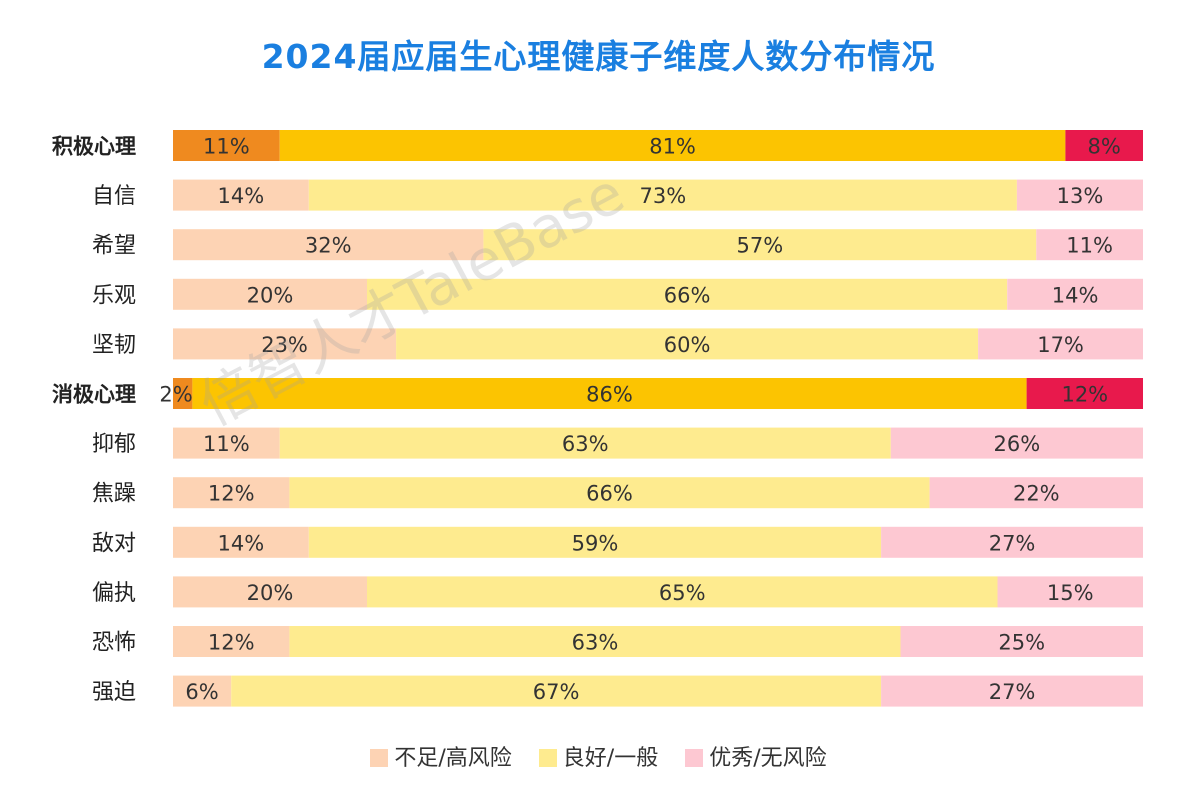 The image size is (1197, 801). I want to click on data-label: 15%, so click(1070, 593).